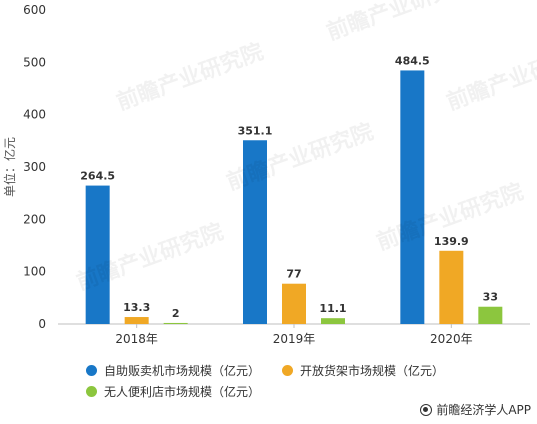 This screenshot has height=424, width=537. I want to click on y-tick-label: 200, so click(34, 219).